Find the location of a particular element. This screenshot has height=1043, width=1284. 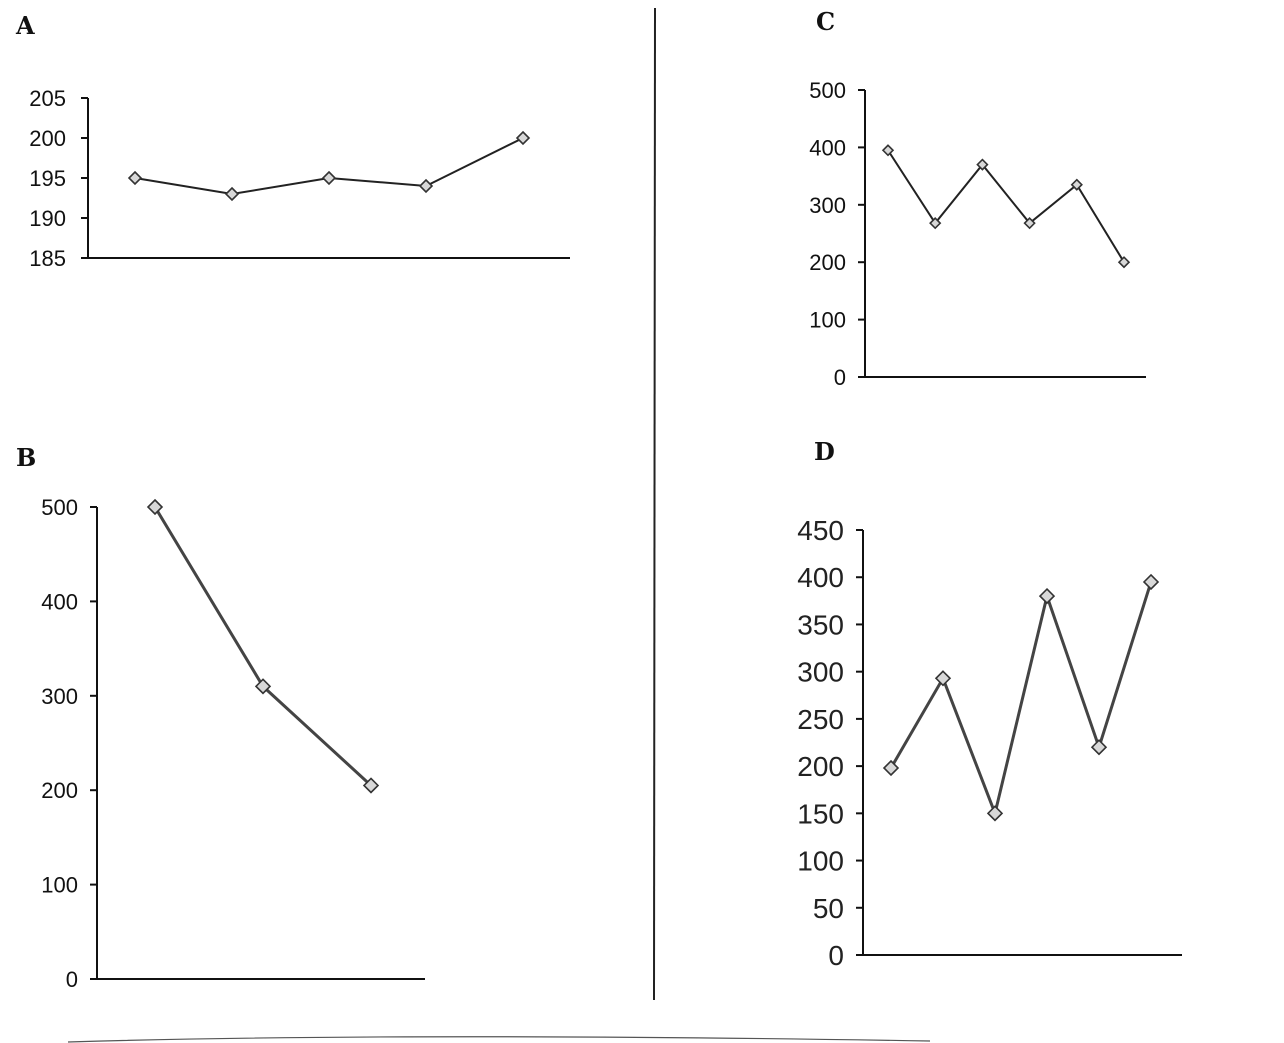

y-tick-label: 195 is located at coordinates (47, 178).